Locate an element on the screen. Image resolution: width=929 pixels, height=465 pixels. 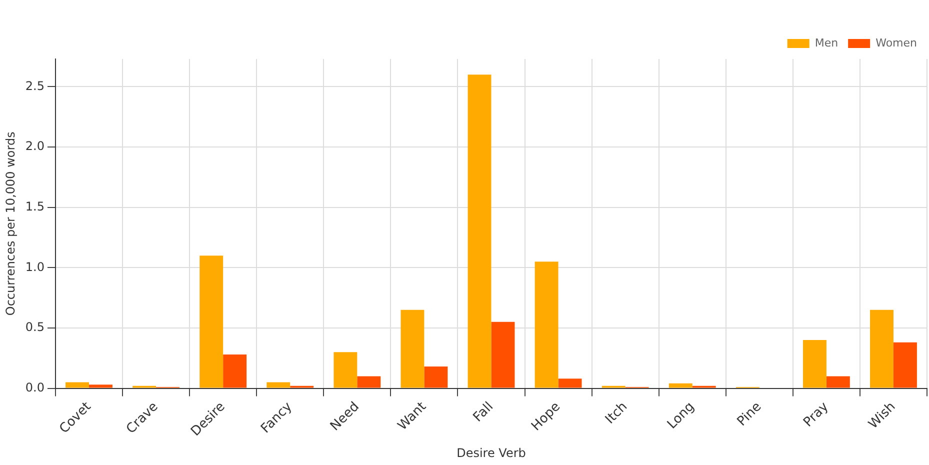
y-axis-title: Occurrences per 10,000 words is located at coordinates (10, 224).